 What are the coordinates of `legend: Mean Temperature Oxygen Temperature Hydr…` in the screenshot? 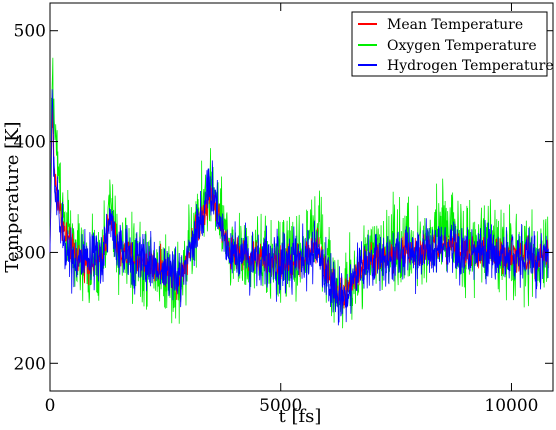 It's located at (452, 44).